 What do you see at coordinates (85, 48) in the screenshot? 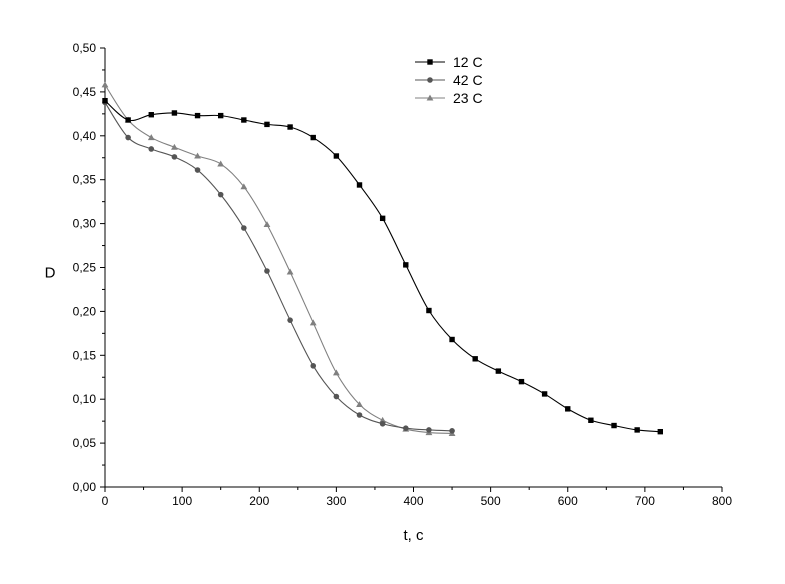
I see `y-tick-label: 0,50` at bounding box center [85, 48].